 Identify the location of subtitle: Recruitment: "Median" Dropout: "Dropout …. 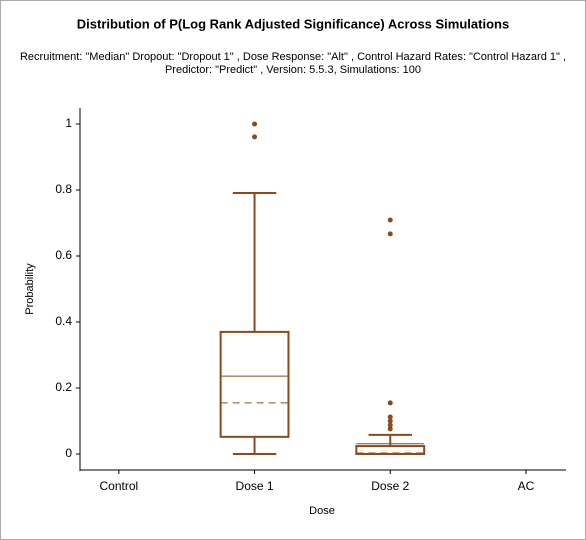
(293, 57).